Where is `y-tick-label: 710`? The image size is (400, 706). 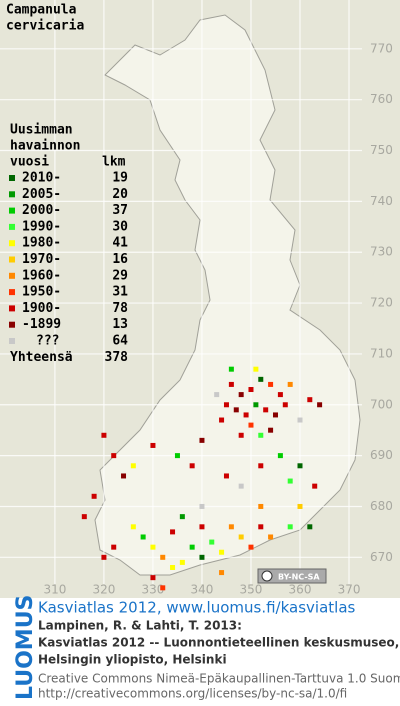
y-tick-label: 710 is located at coordinates (381, 353).